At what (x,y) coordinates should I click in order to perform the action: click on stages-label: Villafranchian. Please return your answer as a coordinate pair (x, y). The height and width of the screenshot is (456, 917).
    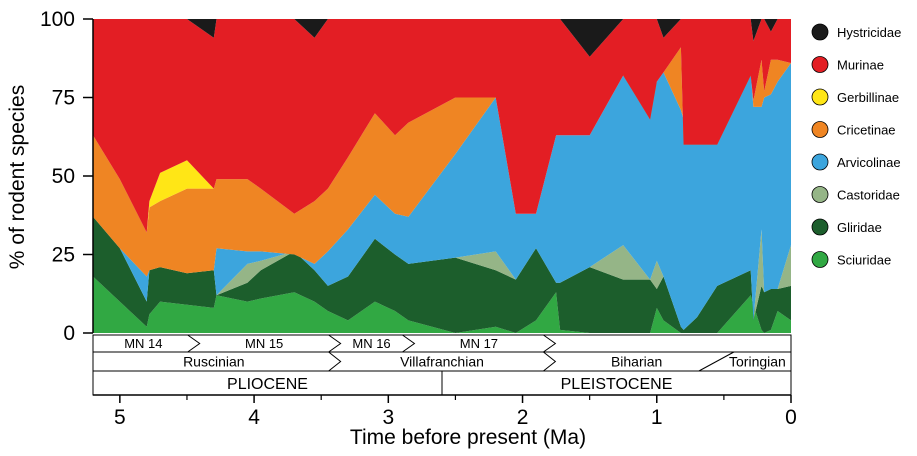
    Looking at the image, I should click on (442, 362).